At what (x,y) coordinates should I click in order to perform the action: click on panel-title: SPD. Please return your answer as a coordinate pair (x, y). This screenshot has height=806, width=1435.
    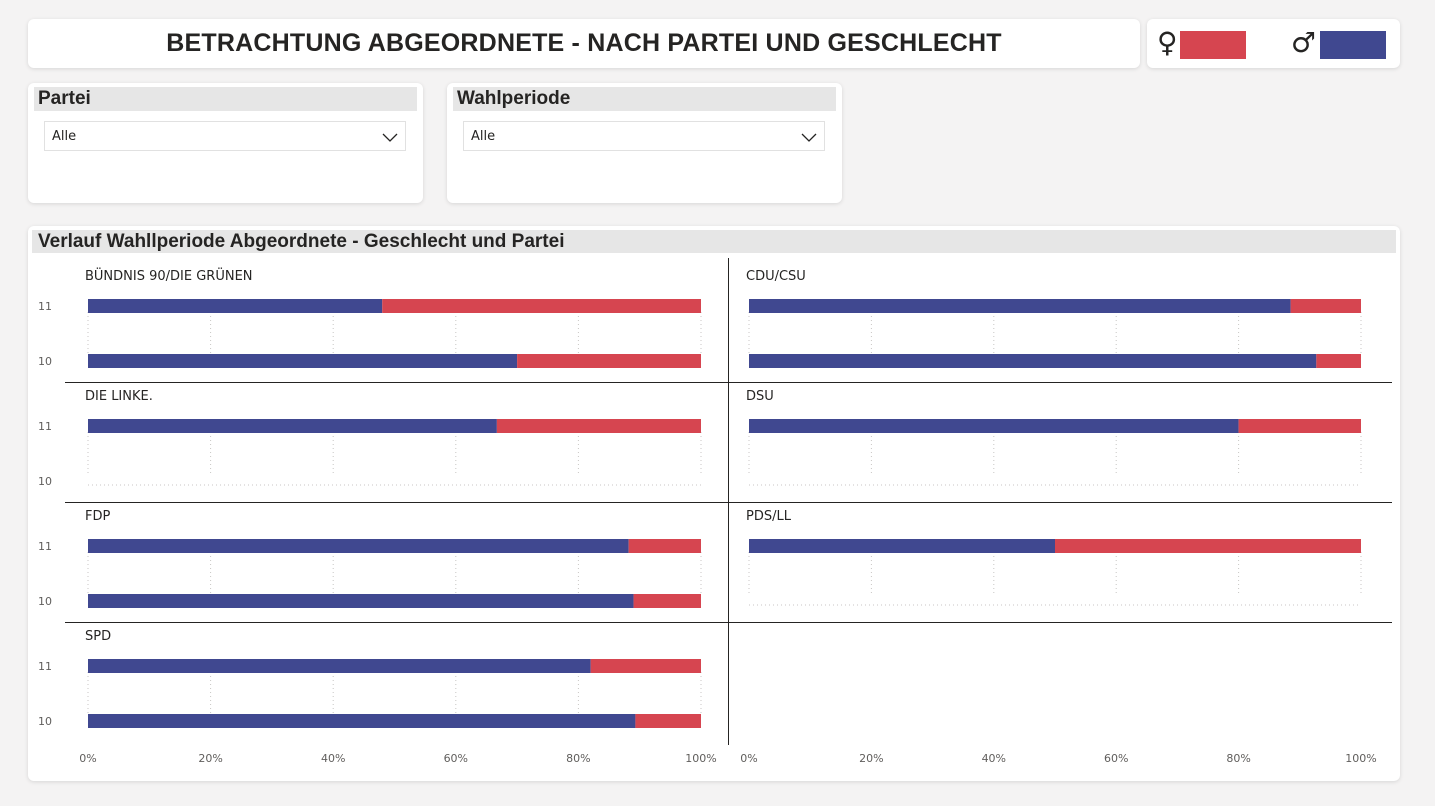
    Looking at the image, I should click on (98, 636).